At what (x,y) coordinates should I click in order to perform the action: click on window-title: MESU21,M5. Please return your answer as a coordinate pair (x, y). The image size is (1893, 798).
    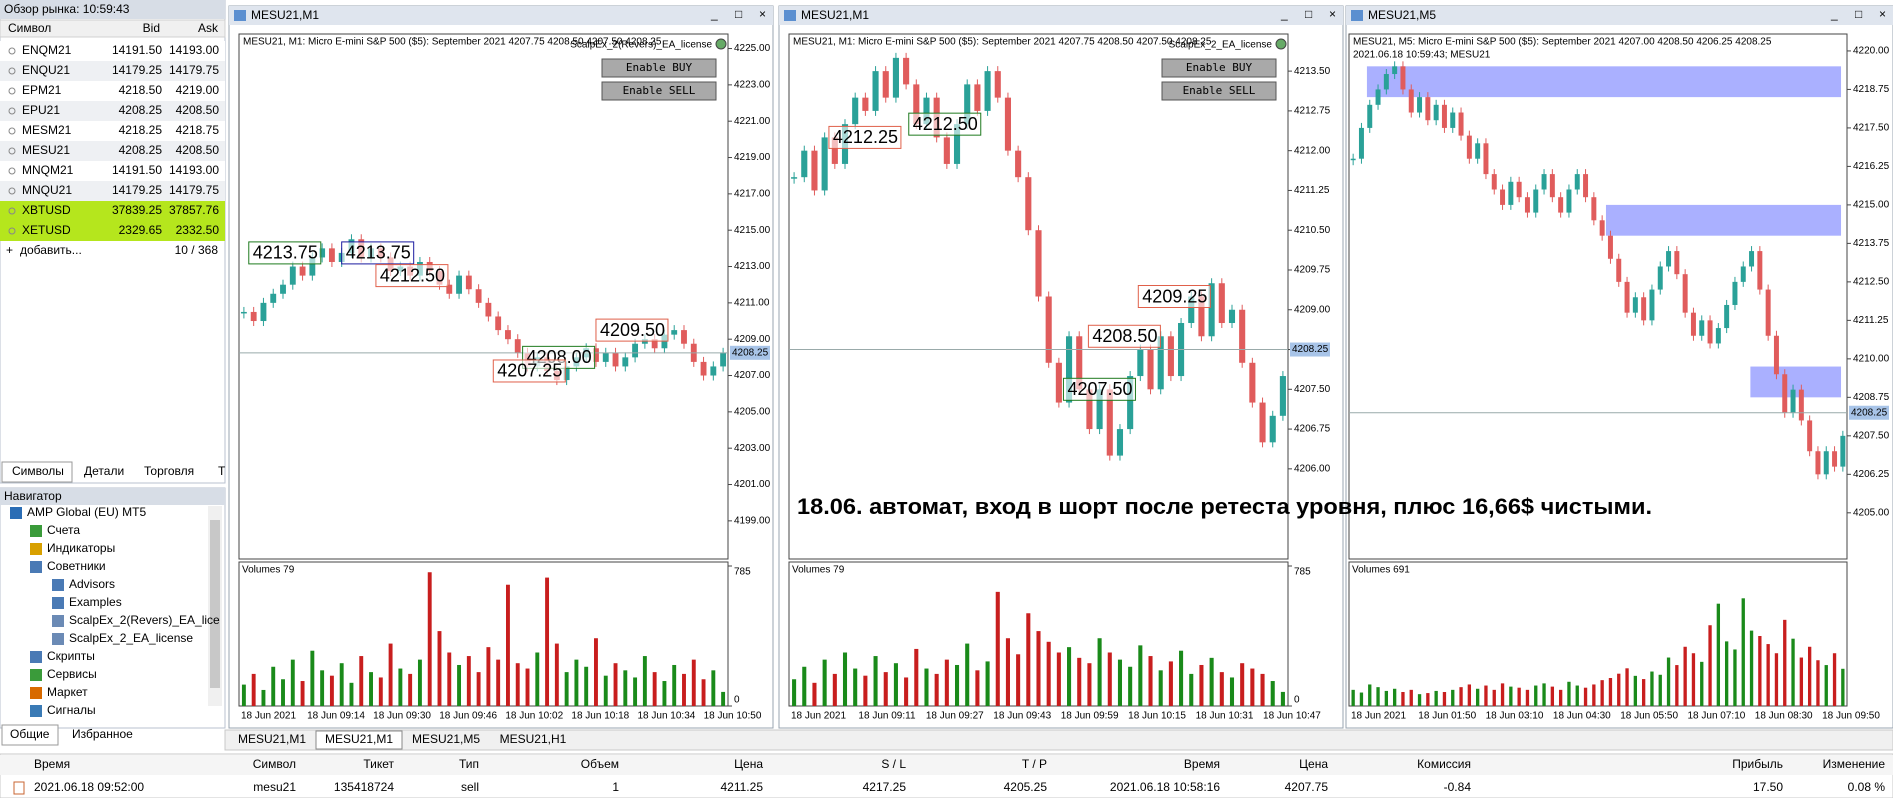
    Looking at the image, I should click on (1402, 15).